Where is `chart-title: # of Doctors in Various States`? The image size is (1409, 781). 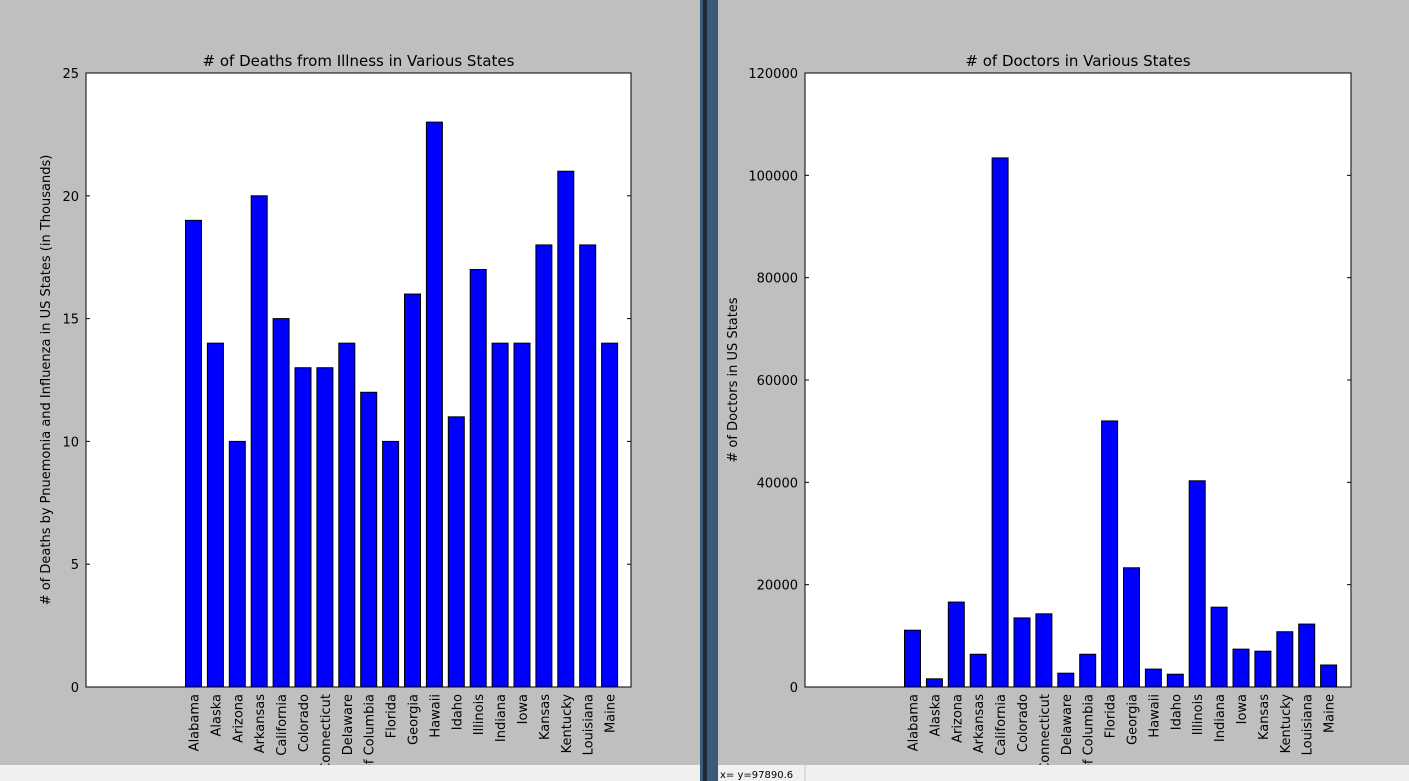 chart-title: # of Doctors in Various States is located at coordinates (1077, 61).